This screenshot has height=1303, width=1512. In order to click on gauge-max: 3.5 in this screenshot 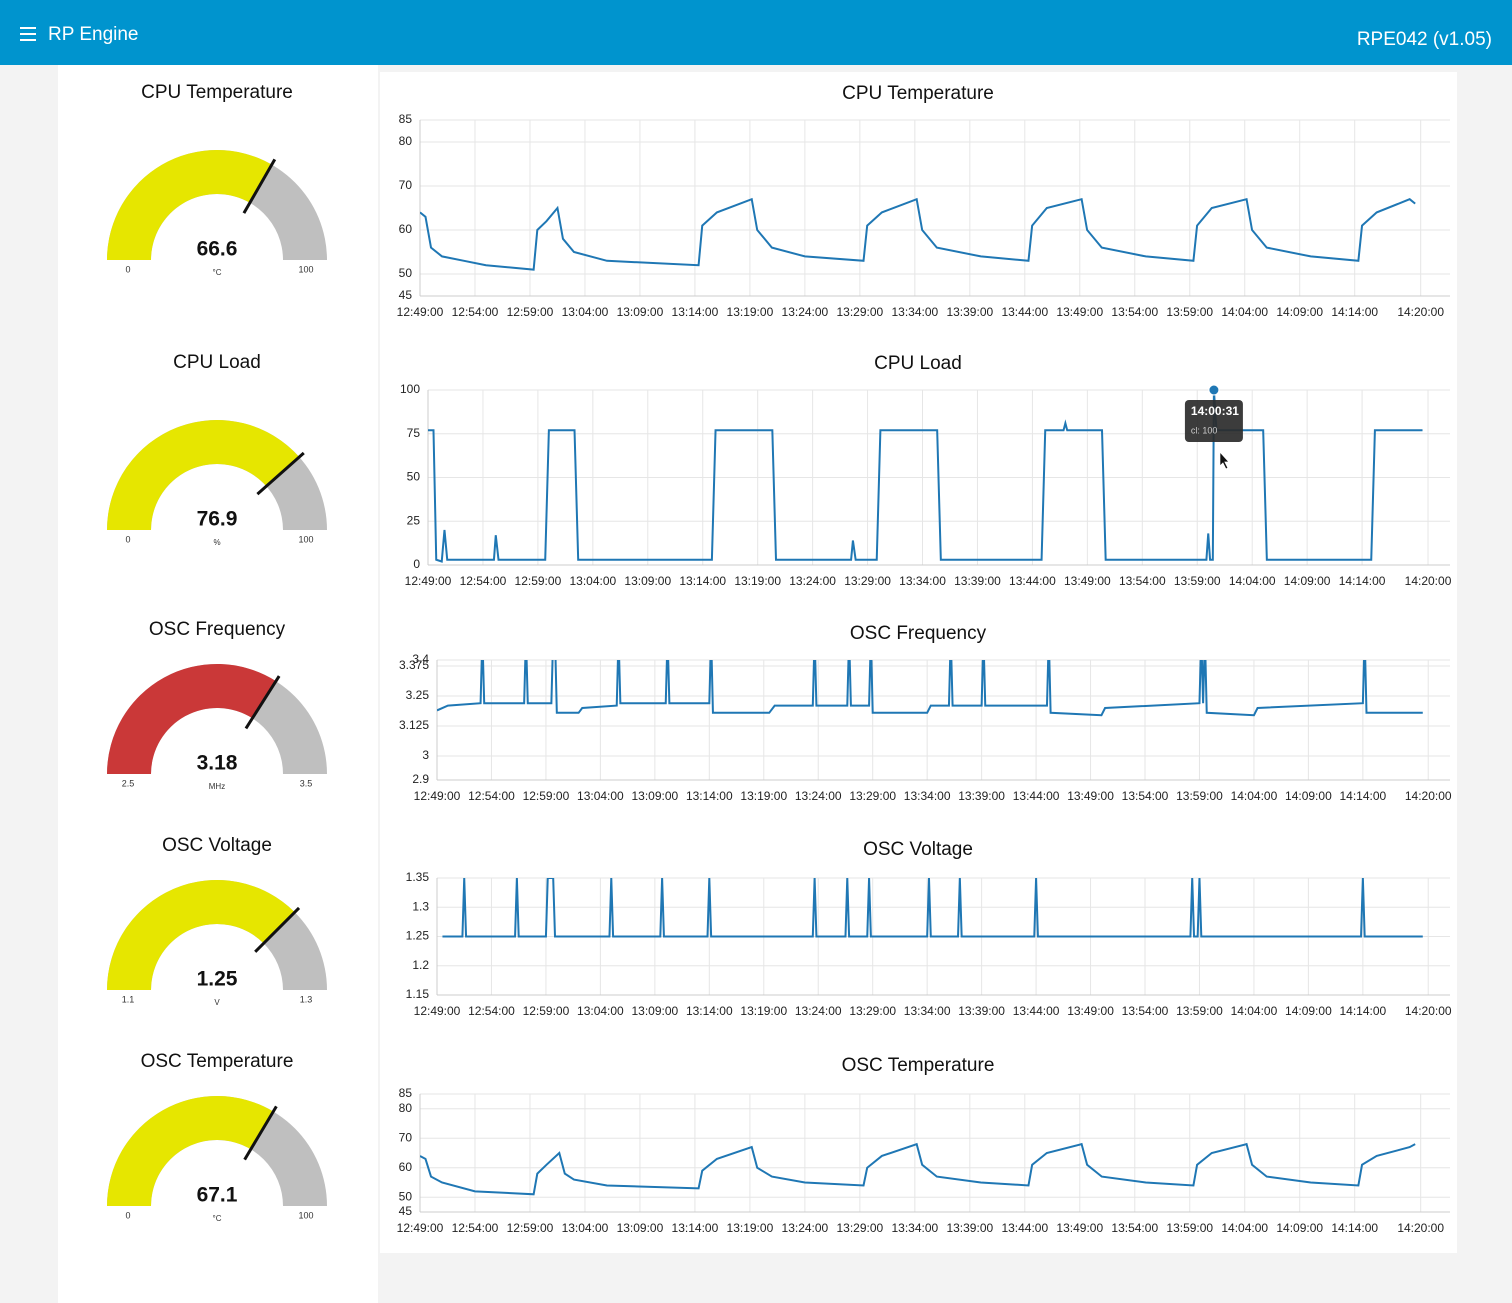, I will do `click(306, 783)`.